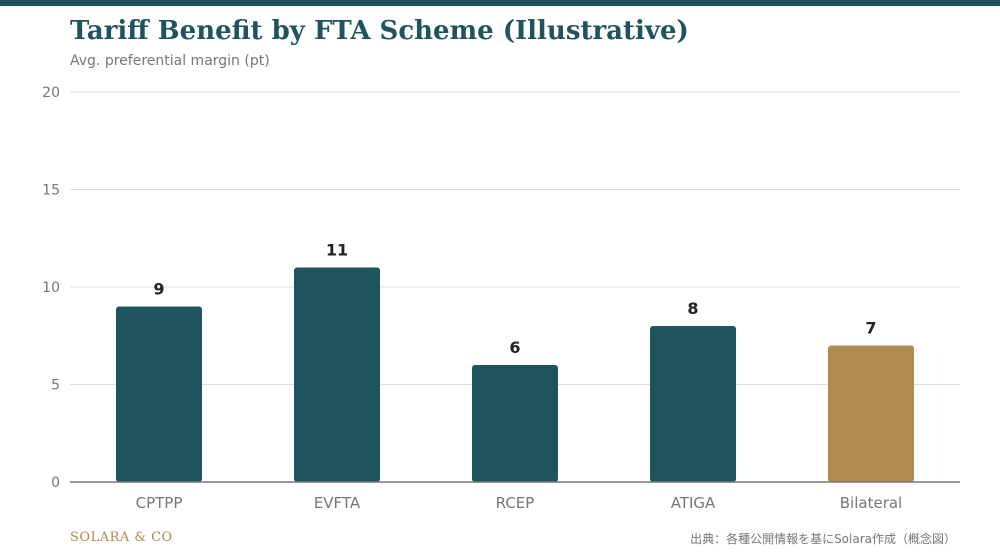  Describe the element at coordinates (159, 394) in the screenshot. I see `bar-cptpp` at that location.